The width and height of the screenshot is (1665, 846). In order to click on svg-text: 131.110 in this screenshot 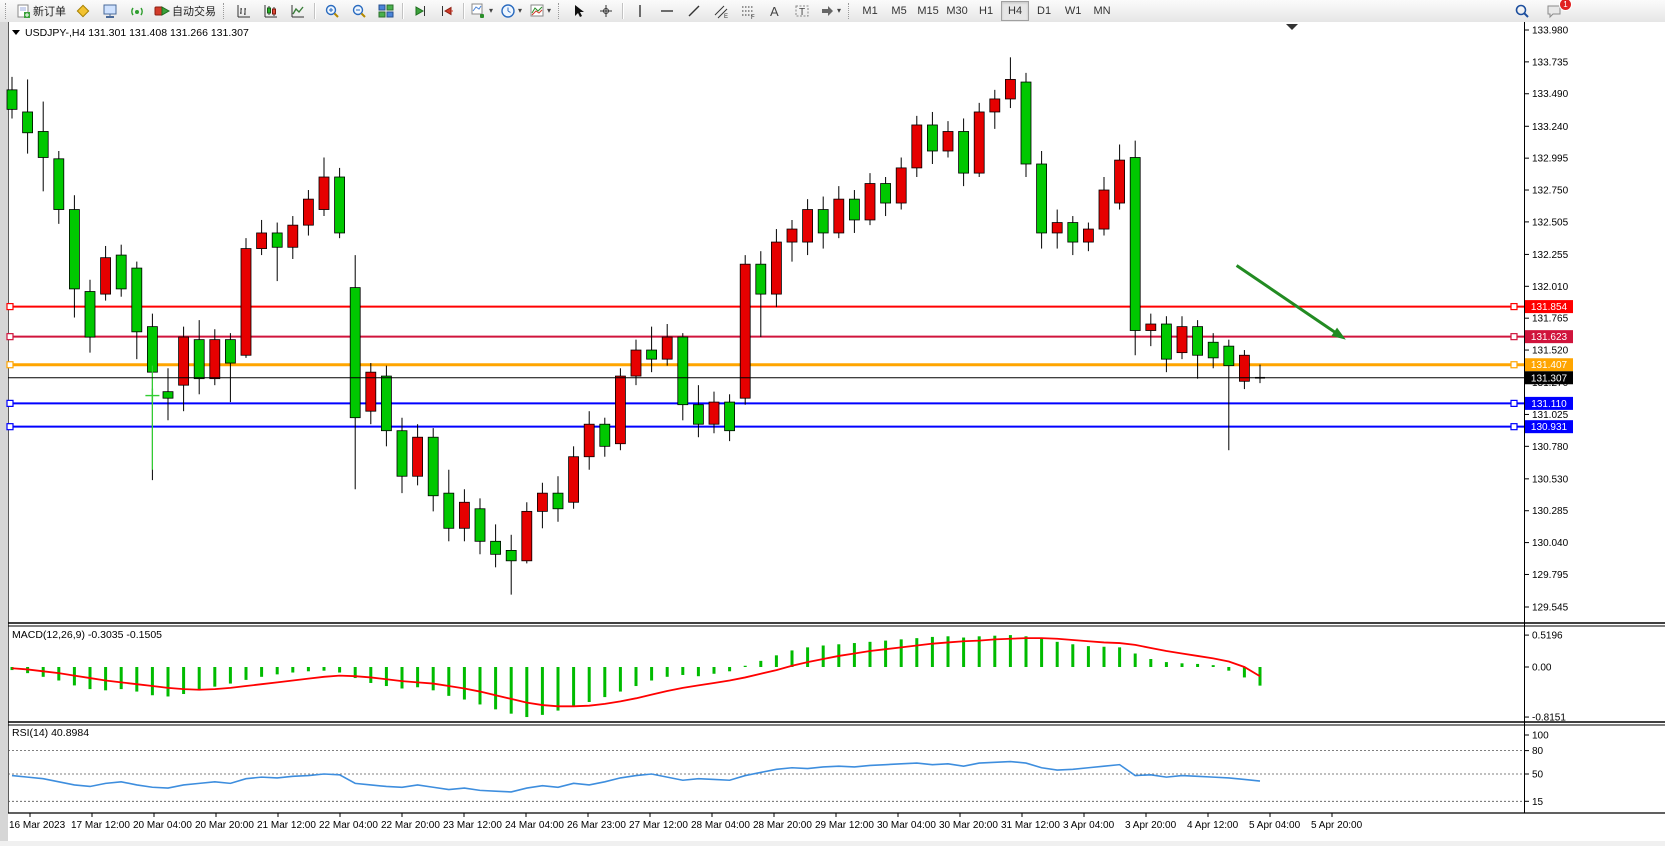, I will do `click(1549, 404)`.